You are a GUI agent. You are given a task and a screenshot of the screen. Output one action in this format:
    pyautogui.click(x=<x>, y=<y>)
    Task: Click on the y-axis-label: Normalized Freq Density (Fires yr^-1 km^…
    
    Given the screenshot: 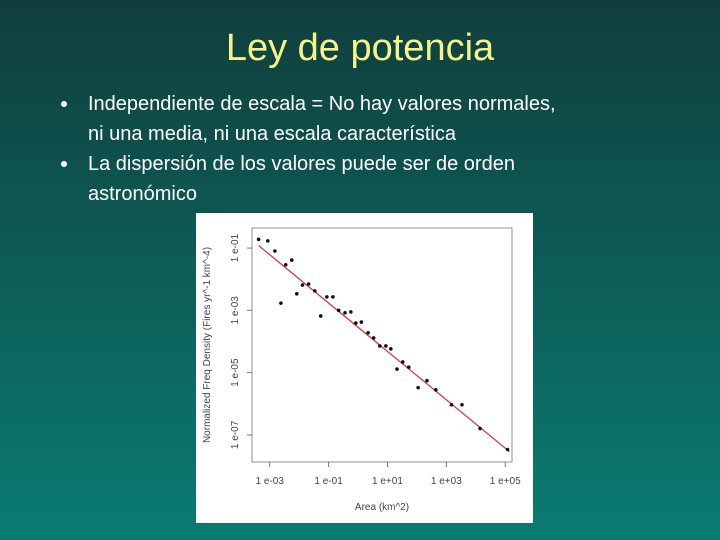 What is the action you would take?
    pyautogui.click(x=207, y=345)
    